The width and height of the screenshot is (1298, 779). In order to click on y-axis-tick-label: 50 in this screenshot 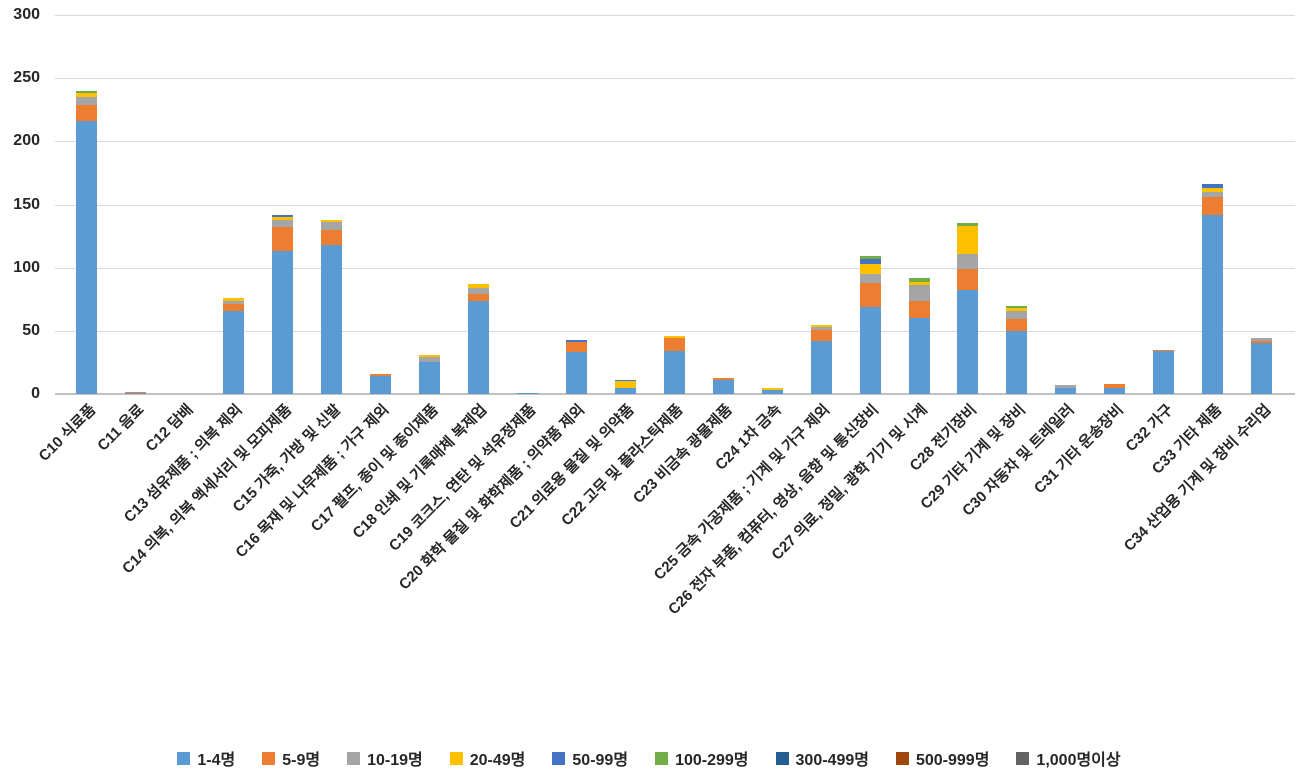, I will do `click(31, 330)`.